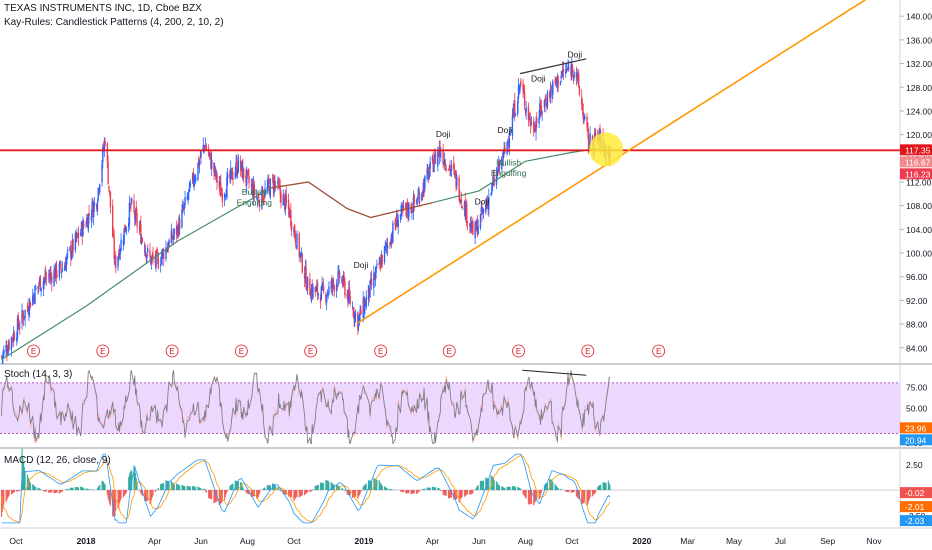 This screenshot has height=550, width=932. I want to click on pattern-label: Doji, so click(504, 130).